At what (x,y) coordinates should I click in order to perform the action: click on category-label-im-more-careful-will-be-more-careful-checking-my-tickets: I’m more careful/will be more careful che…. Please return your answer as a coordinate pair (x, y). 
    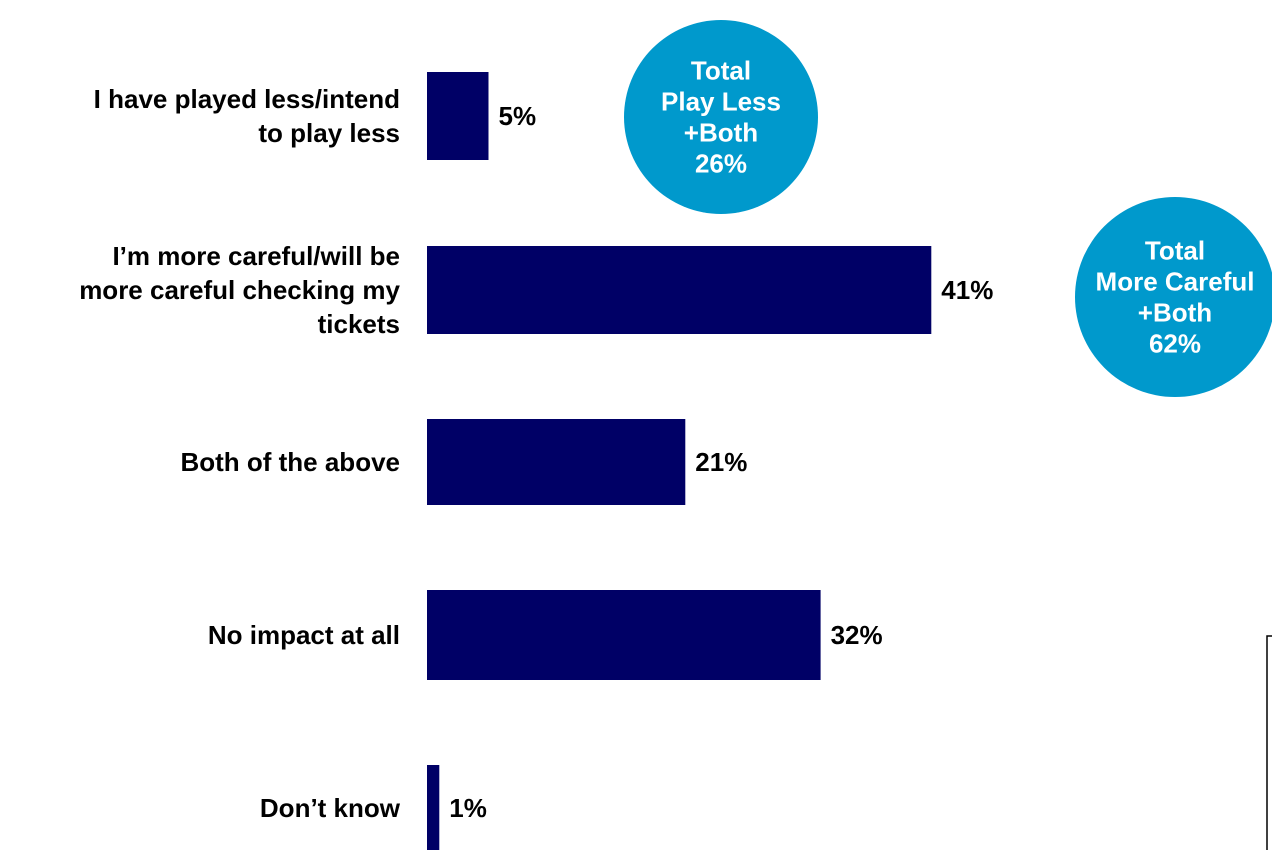
    Looking at the image, I should click on (239, 290).